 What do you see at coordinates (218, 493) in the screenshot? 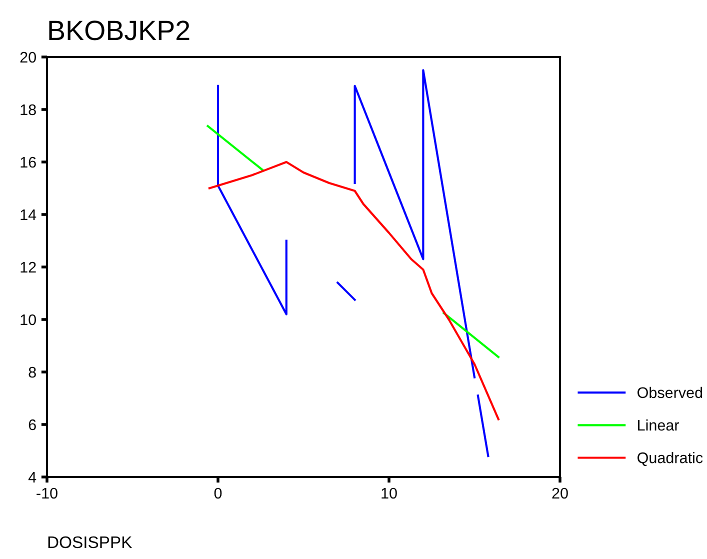
I see `x-tick-label: 0` at bounding box center [218, 493].